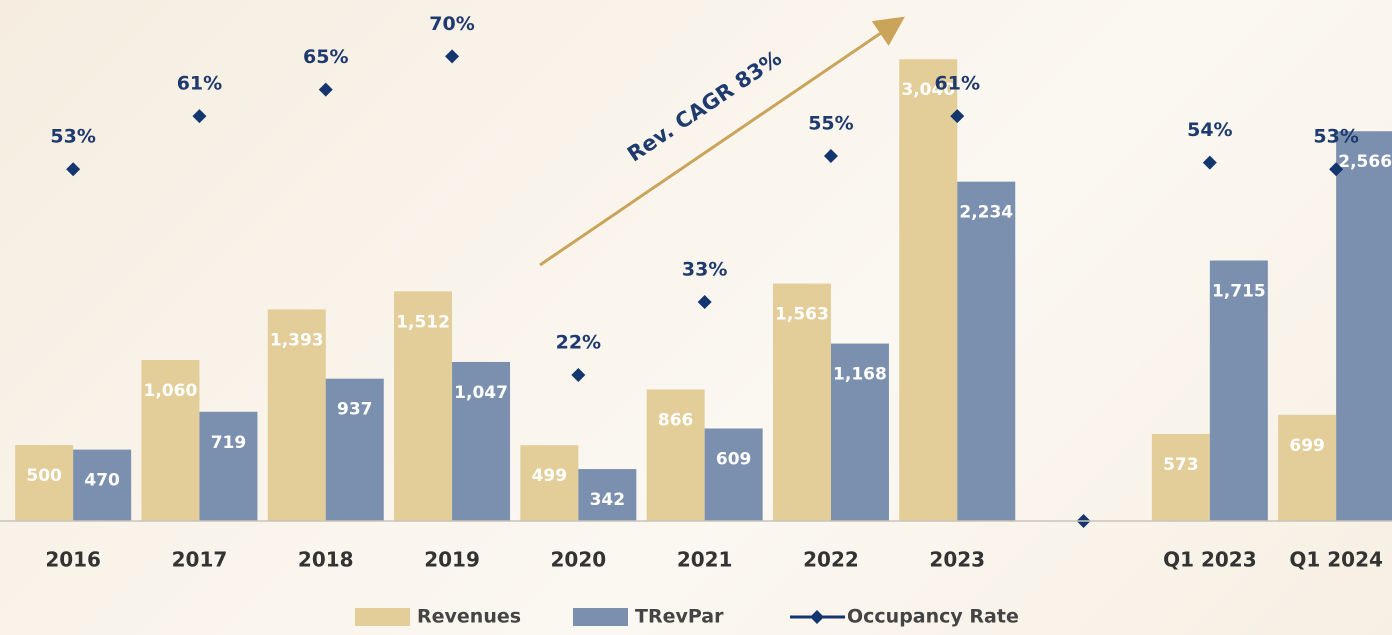 The width and height of the screenshot is (1392, 635). I want to click on data-label: 70%, so click(451, 24).